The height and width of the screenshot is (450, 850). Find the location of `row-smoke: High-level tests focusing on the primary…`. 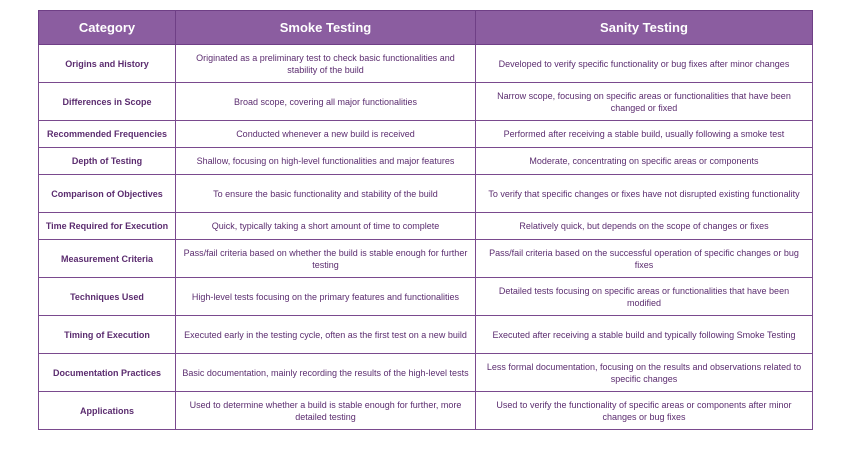

row-smoke: High-level tests focusing on the primary… is located at coordinates (325, 296).